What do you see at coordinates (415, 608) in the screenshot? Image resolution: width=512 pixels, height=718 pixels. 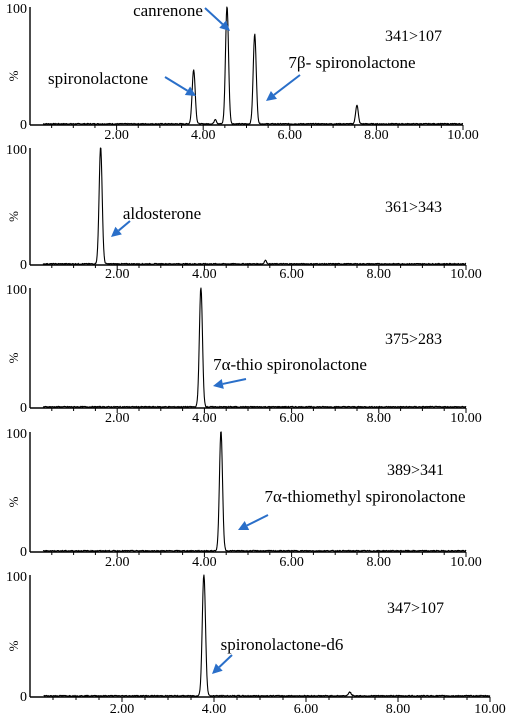 I see `transition-label: 347>107` at bounding box center [415, 608].